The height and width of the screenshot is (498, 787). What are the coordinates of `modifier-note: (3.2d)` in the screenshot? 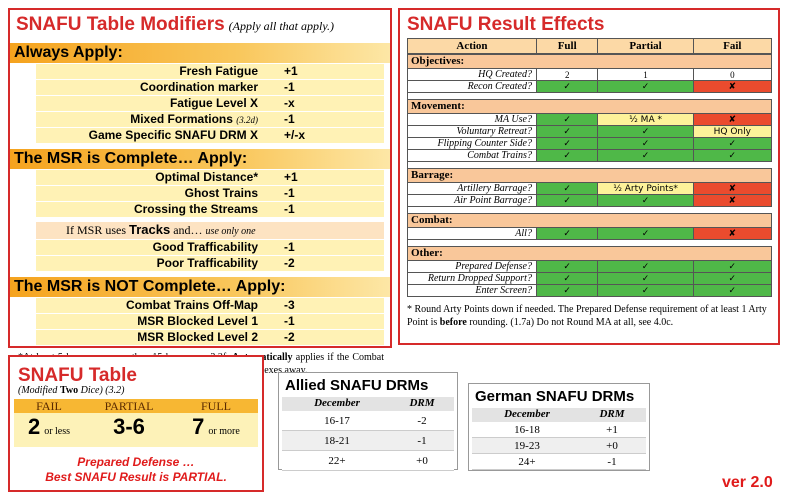 It's located at (247, 120).